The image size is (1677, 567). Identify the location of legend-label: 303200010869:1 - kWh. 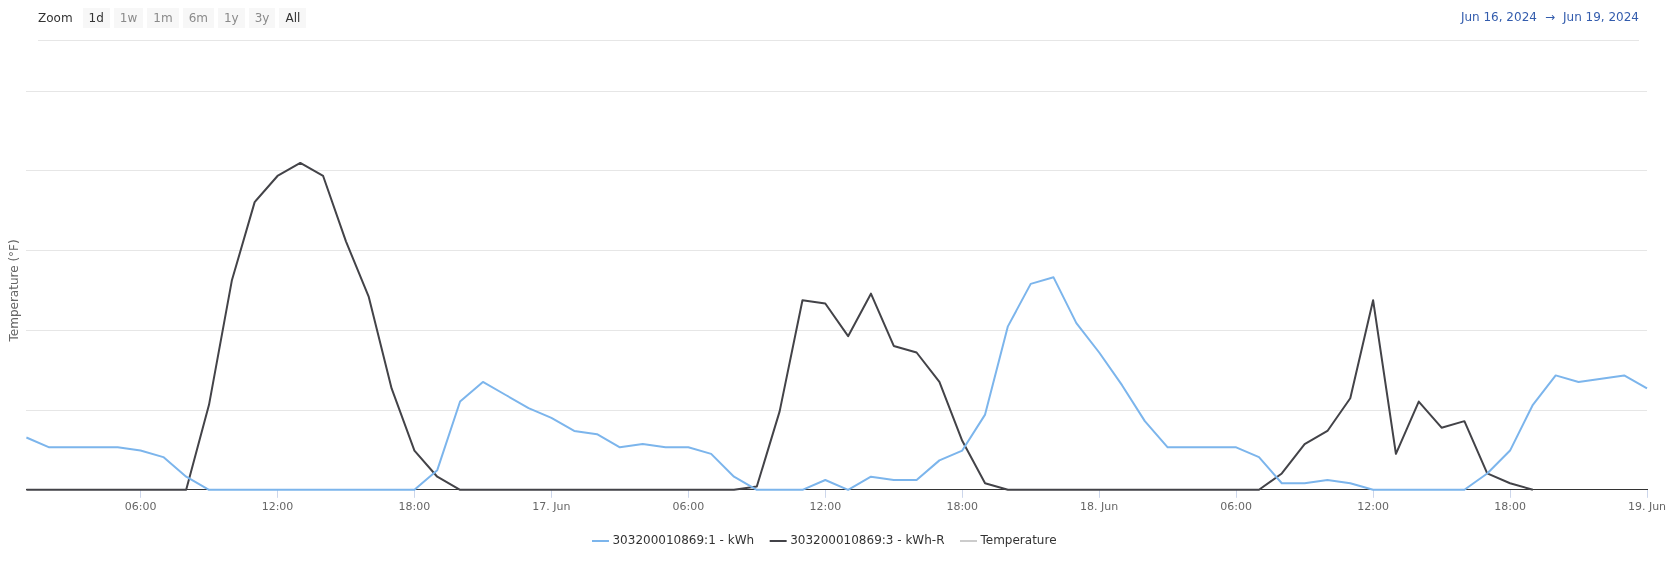
(683, 540).